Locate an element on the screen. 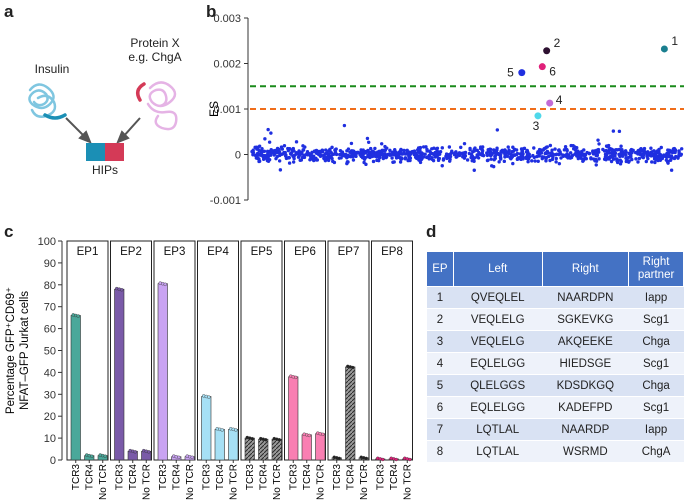  cell-ep: 2 is located at coordinates (440, 319).